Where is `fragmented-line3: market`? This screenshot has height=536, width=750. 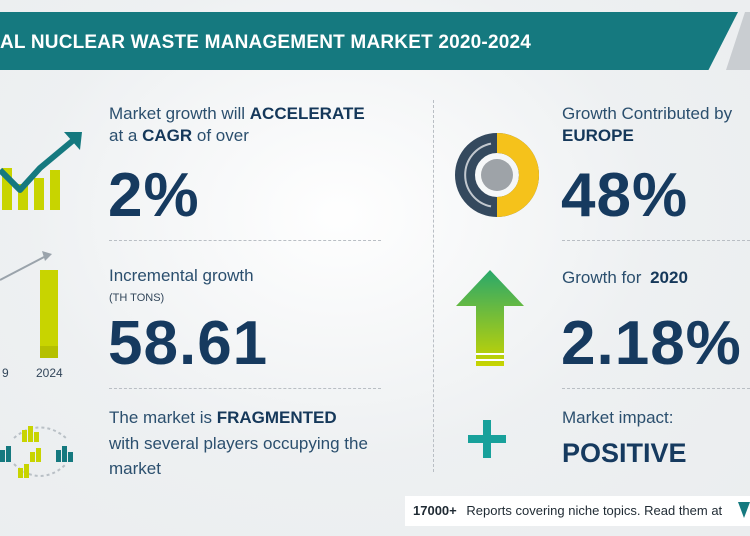 fragmented-line3: market is located at coordinates (135, 468).